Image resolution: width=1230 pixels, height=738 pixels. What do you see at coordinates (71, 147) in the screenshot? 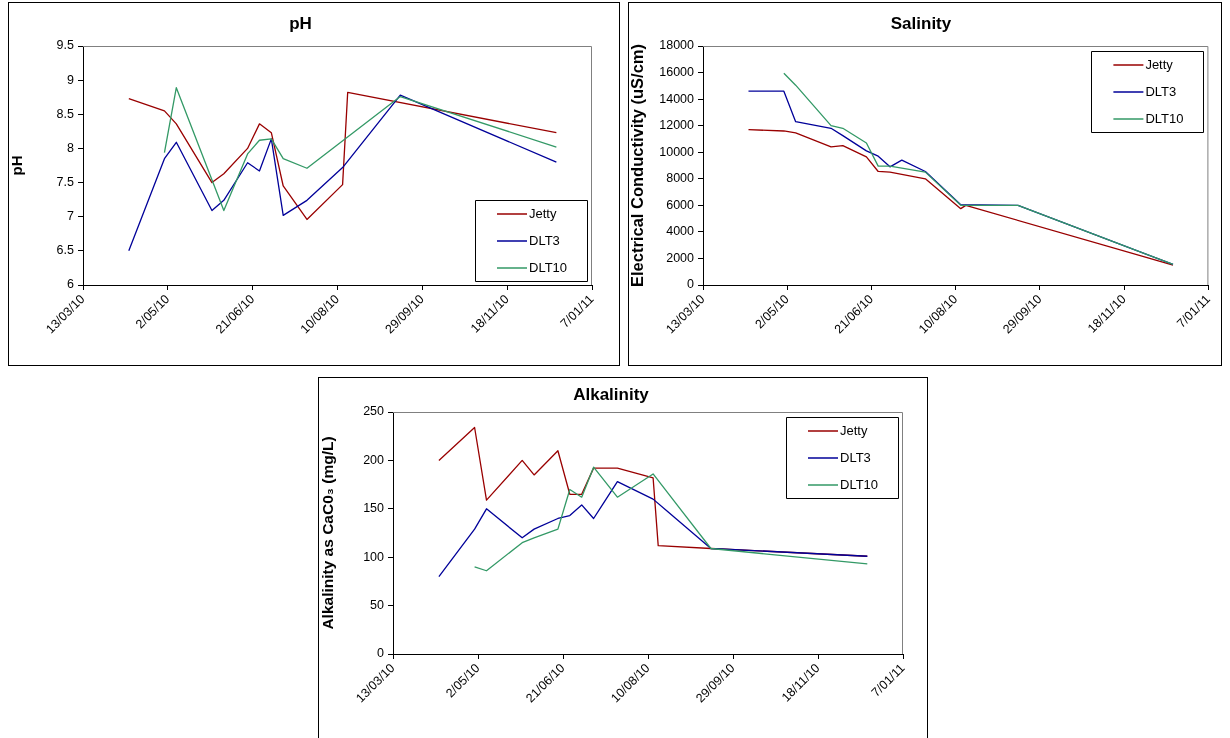
I see `y-tick-label: 8` at bounding box center [71, 147].